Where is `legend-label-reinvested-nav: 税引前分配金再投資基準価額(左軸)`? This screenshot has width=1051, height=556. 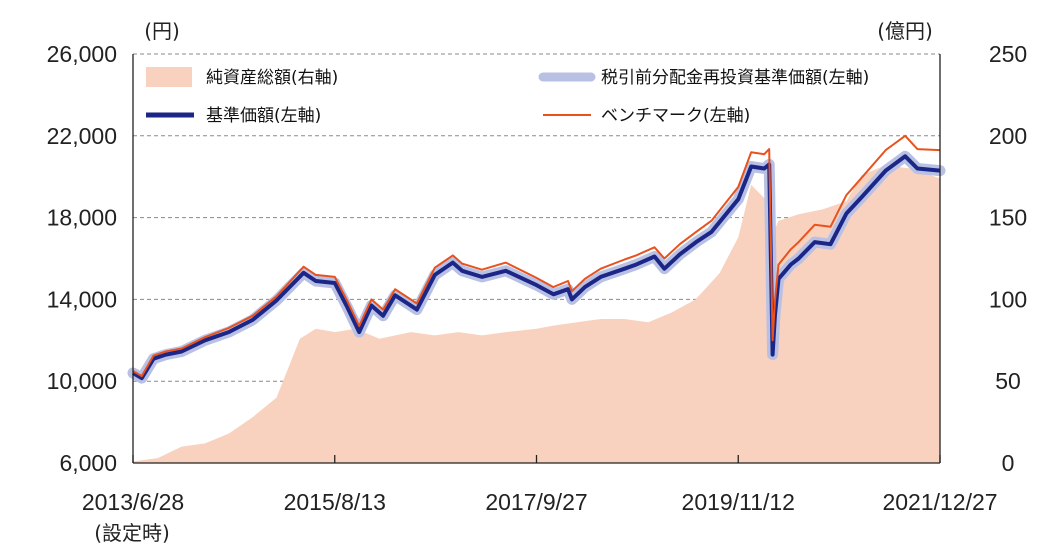
legend-label-reinvested-nav: 税引前分配金再投資基準価額(左軸) is located at coordinates (735, 78).